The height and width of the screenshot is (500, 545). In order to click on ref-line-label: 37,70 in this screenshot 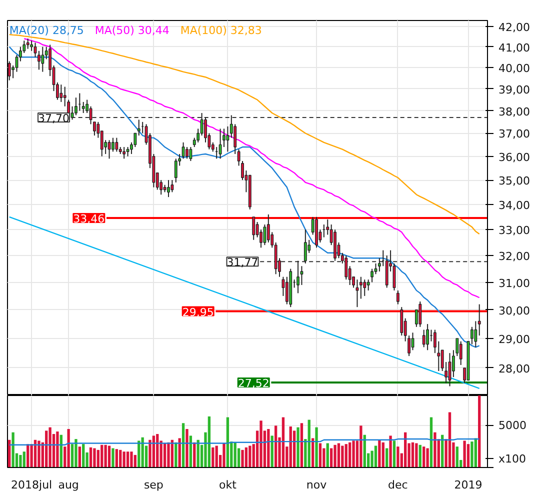, I will do `click(54, 118)`.